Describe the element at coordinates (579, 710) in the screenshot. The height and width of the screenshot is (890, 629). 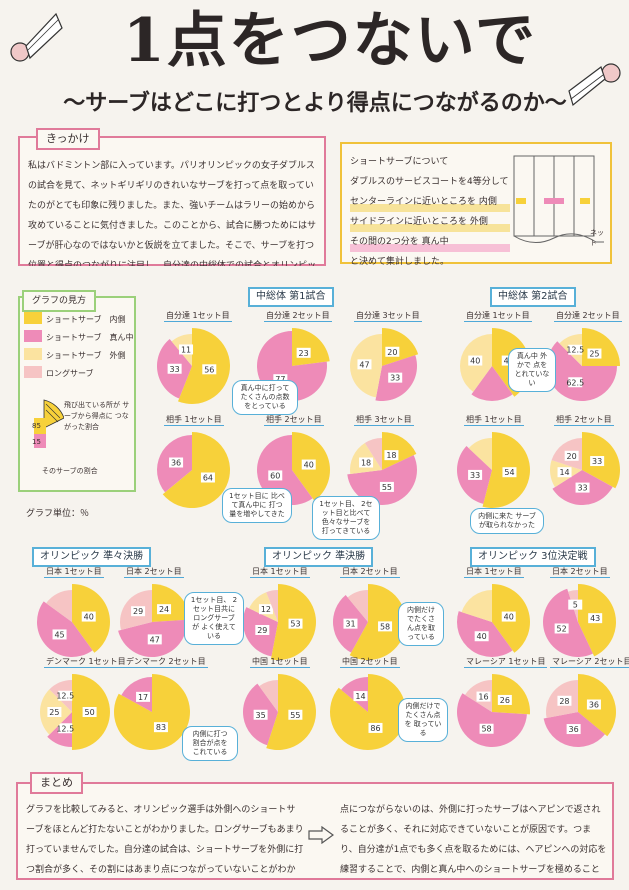
I see `pie-chart: 36 36 28` at that location.